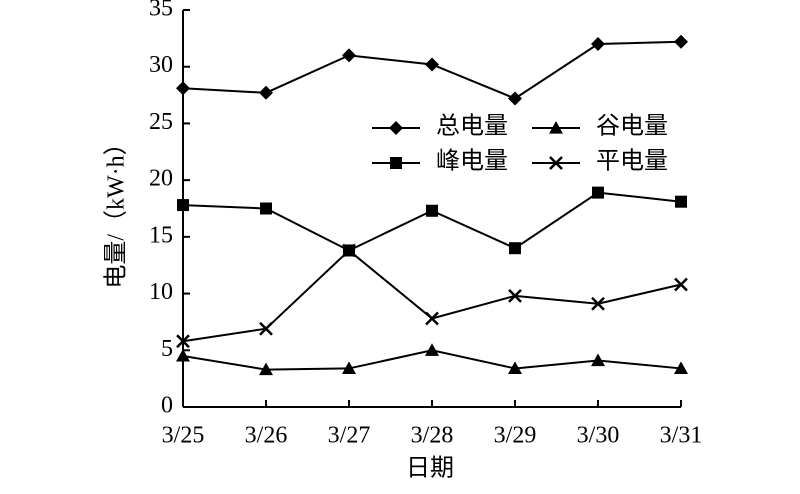 This screenshot has width=800, height=494. Describe the element at coordinates (167, 406) in the screenshot. I see `y-tick-label: 0` at that location.